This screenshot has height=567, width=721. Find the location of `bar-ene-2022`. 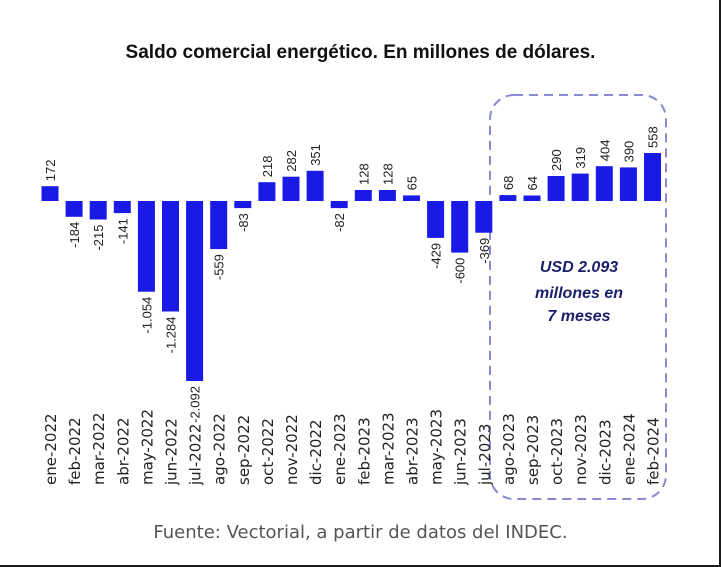

bar-ene-2022 is located at coordinates (50, 193).